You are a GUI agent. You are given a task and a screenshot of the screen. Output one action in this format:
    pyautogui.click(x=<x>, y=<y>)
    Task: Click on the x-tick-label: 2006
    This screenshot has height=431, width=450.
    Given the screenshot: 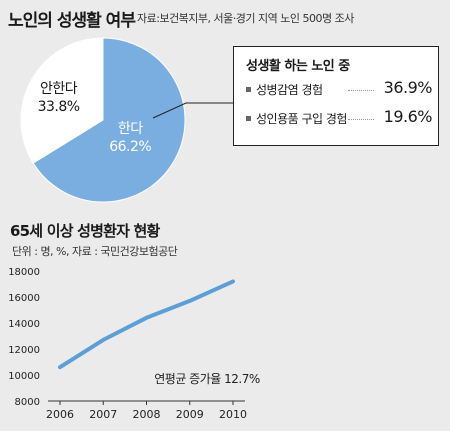 What is the action you would take?
    pyautogui.click(x=60, y=414)
    